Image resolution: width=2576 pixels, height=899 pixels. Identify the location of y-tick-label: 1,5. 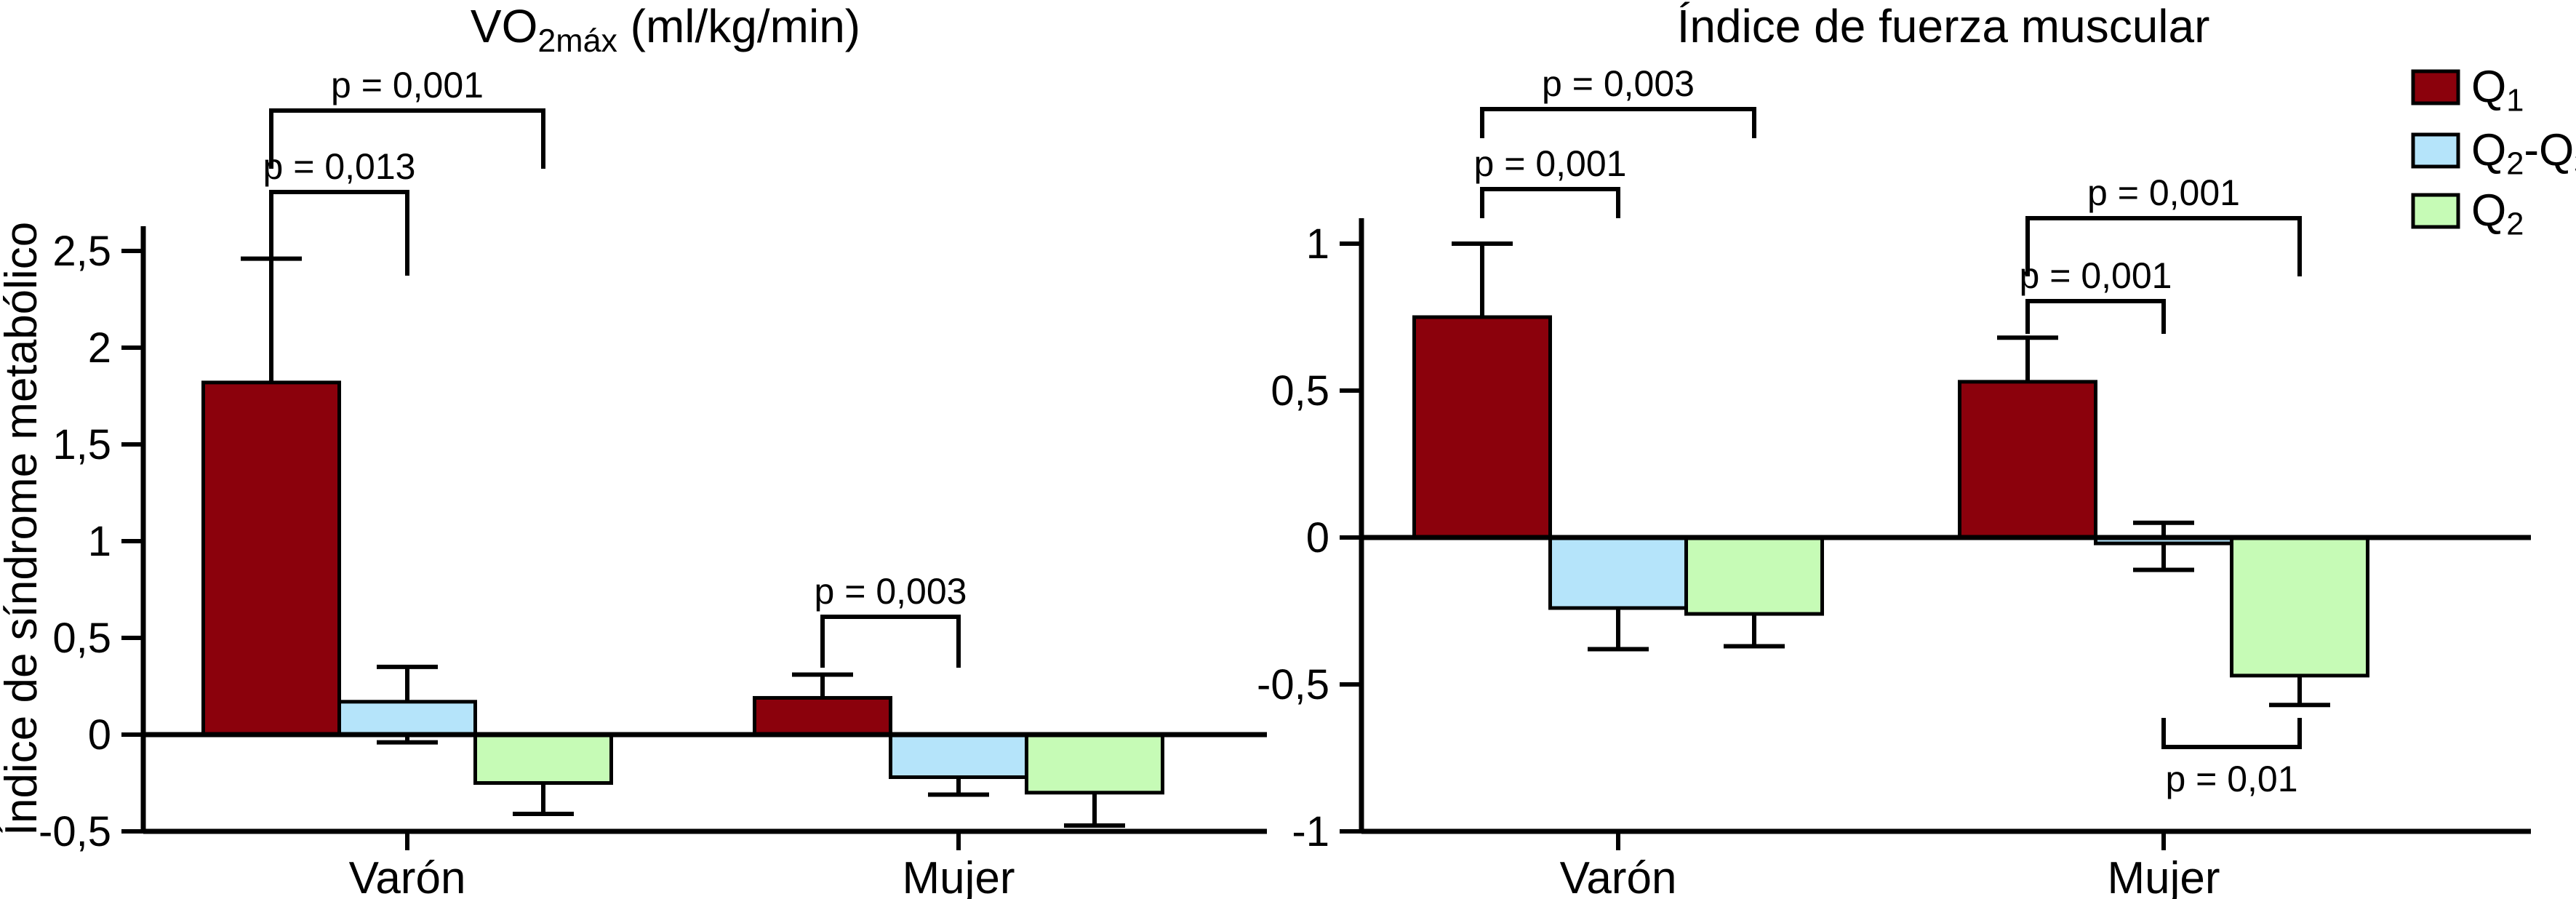
(81, 444).